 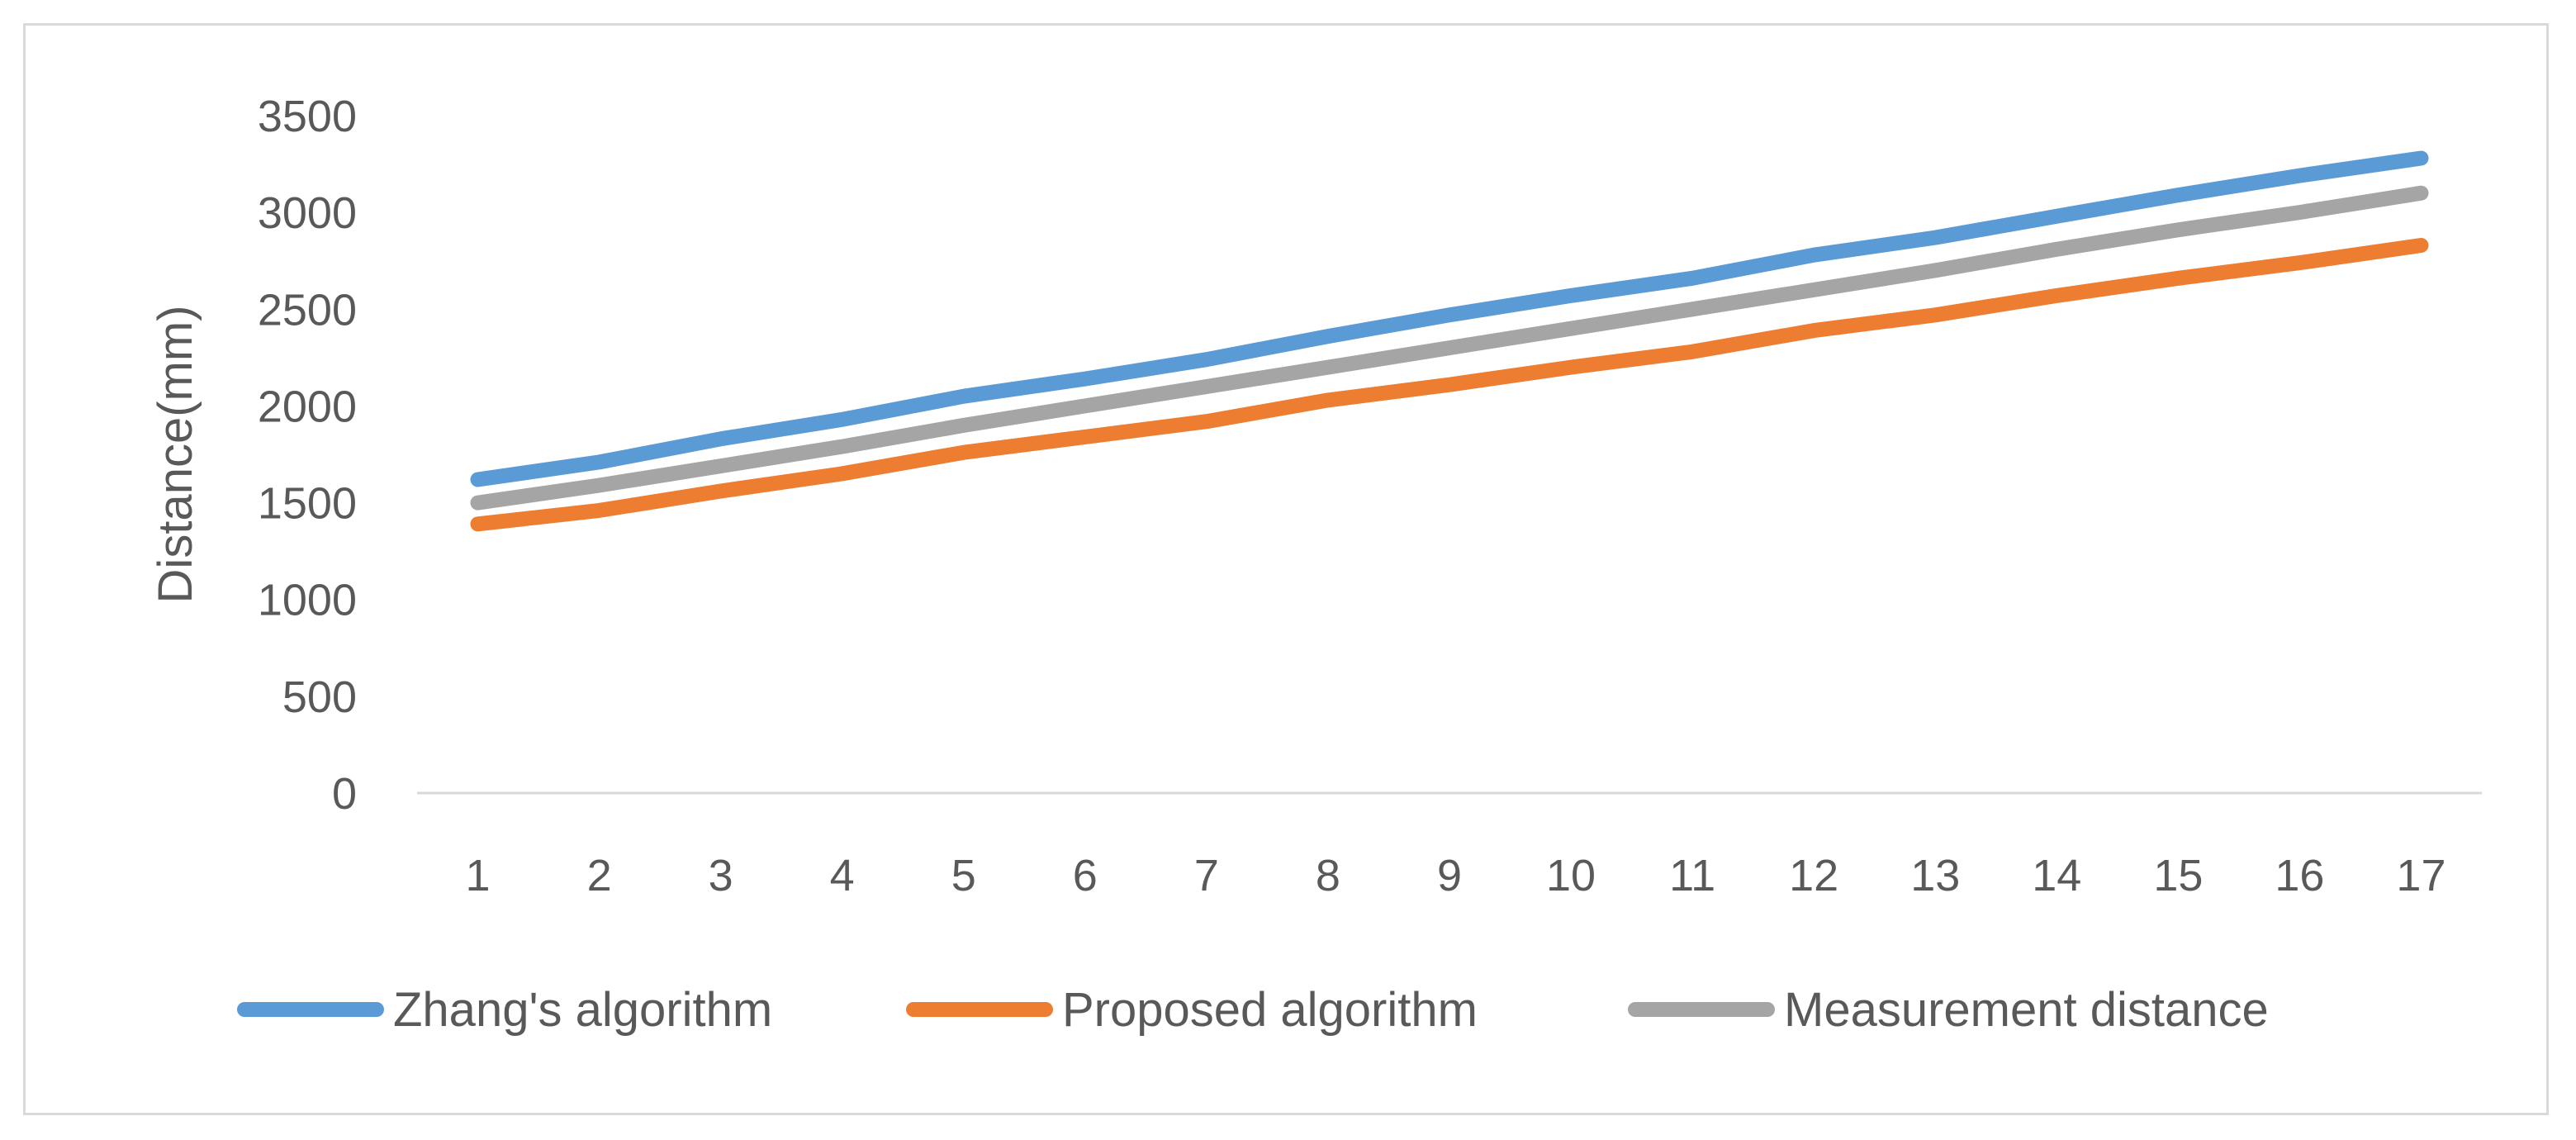 What do you see at coordinates (307, 504) in the screenshot?
I see `y-tick-label: 1500` at bounding box center [307, 504].